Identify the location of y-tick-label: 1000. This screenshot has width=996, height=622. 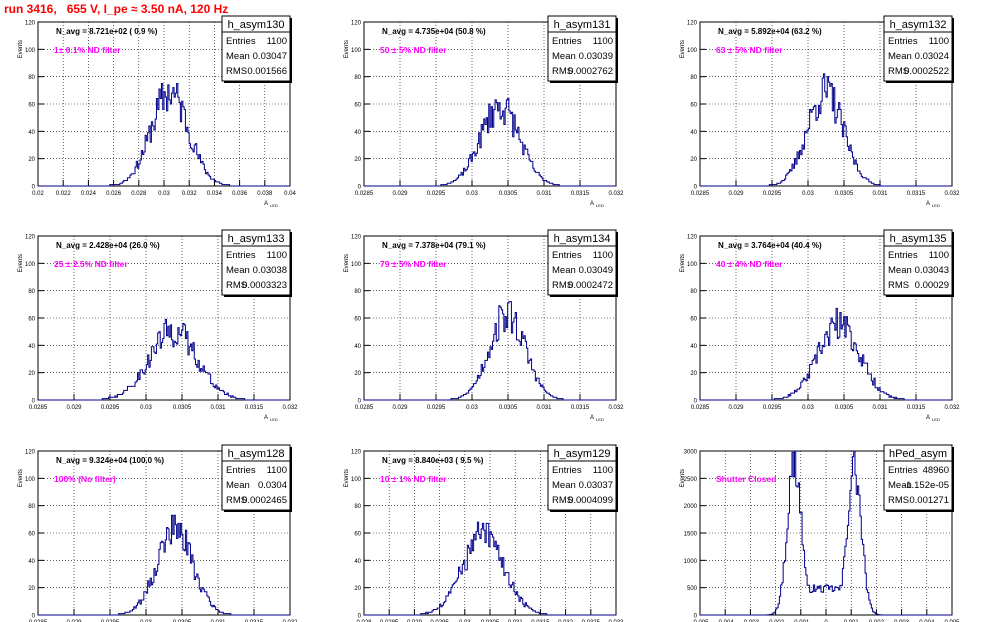
(691, 562).